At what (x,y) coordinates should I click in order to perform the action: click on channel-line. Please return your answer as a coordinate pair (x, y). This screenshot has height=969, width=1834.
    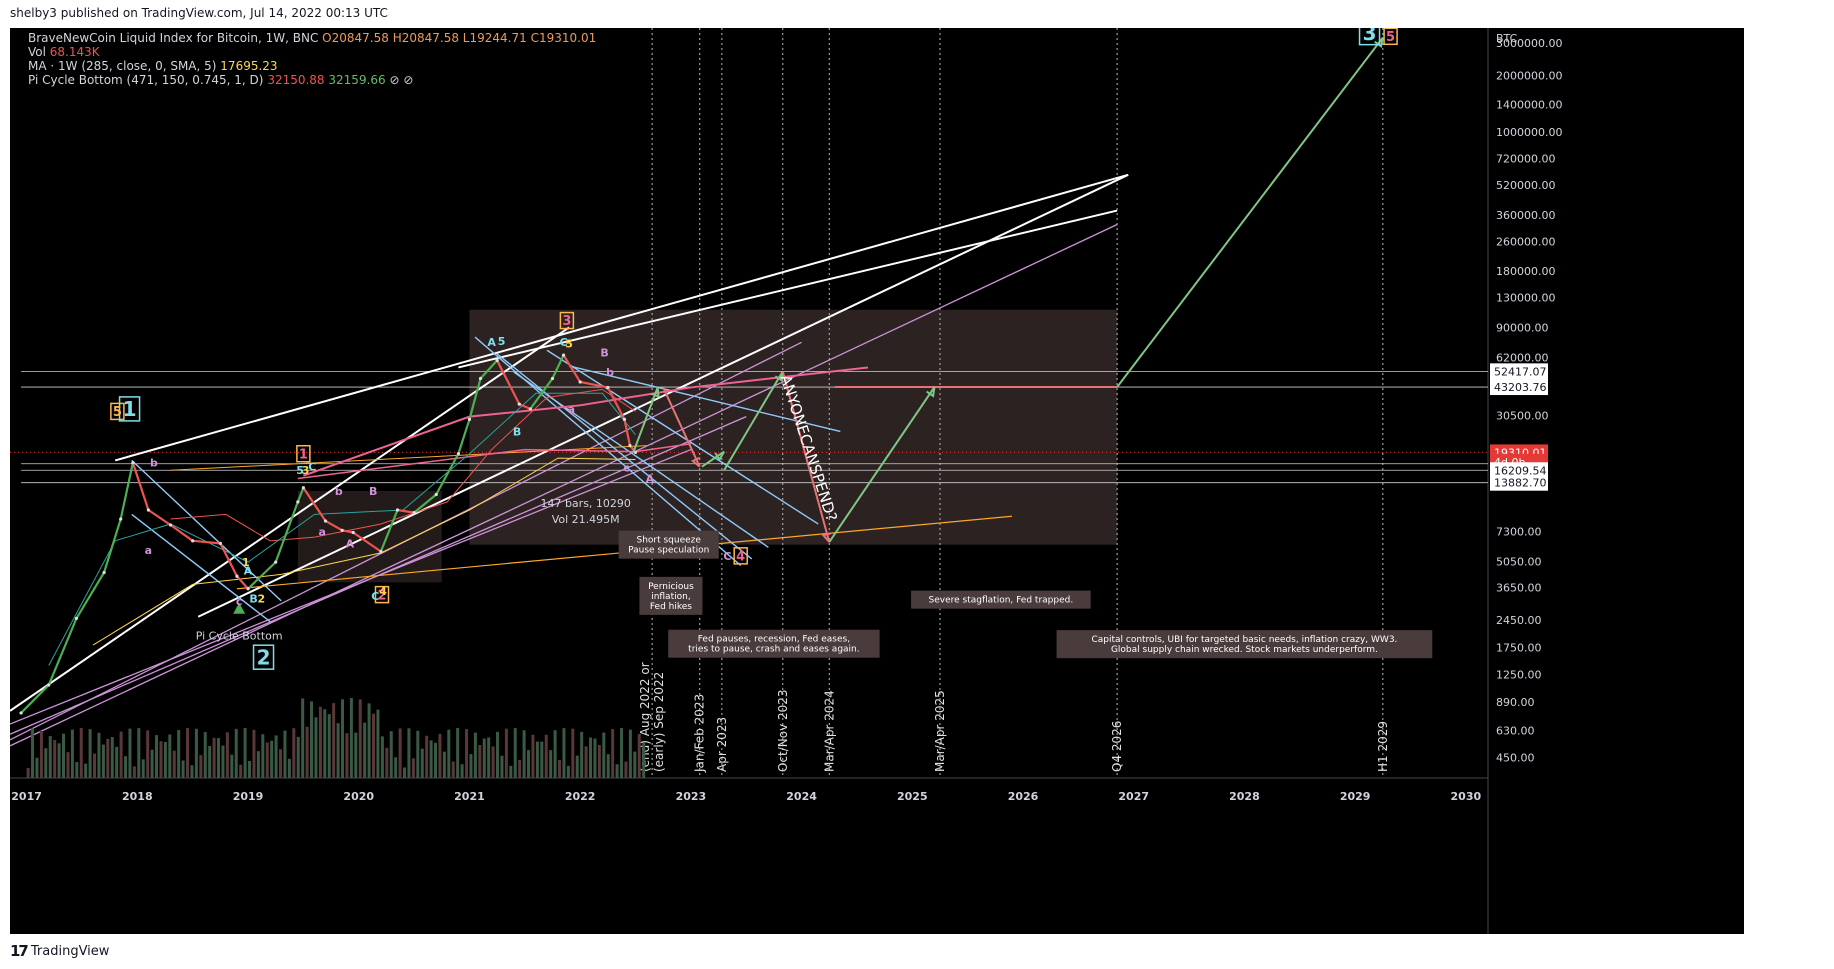
    Looking at the image, I should click on (682, 437).